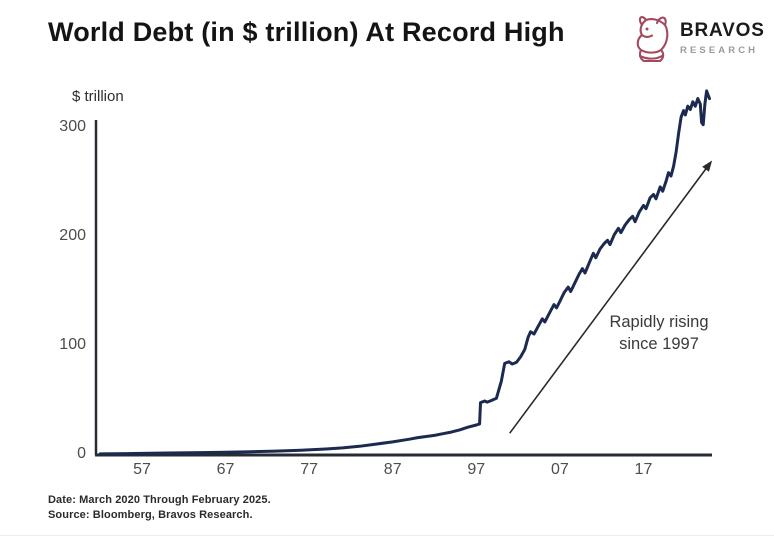 The width and height of the screenshot is (774, 536). I want to click on annotation-rapidly-rising: Rapidly rising since 1997, so click(659, 334).